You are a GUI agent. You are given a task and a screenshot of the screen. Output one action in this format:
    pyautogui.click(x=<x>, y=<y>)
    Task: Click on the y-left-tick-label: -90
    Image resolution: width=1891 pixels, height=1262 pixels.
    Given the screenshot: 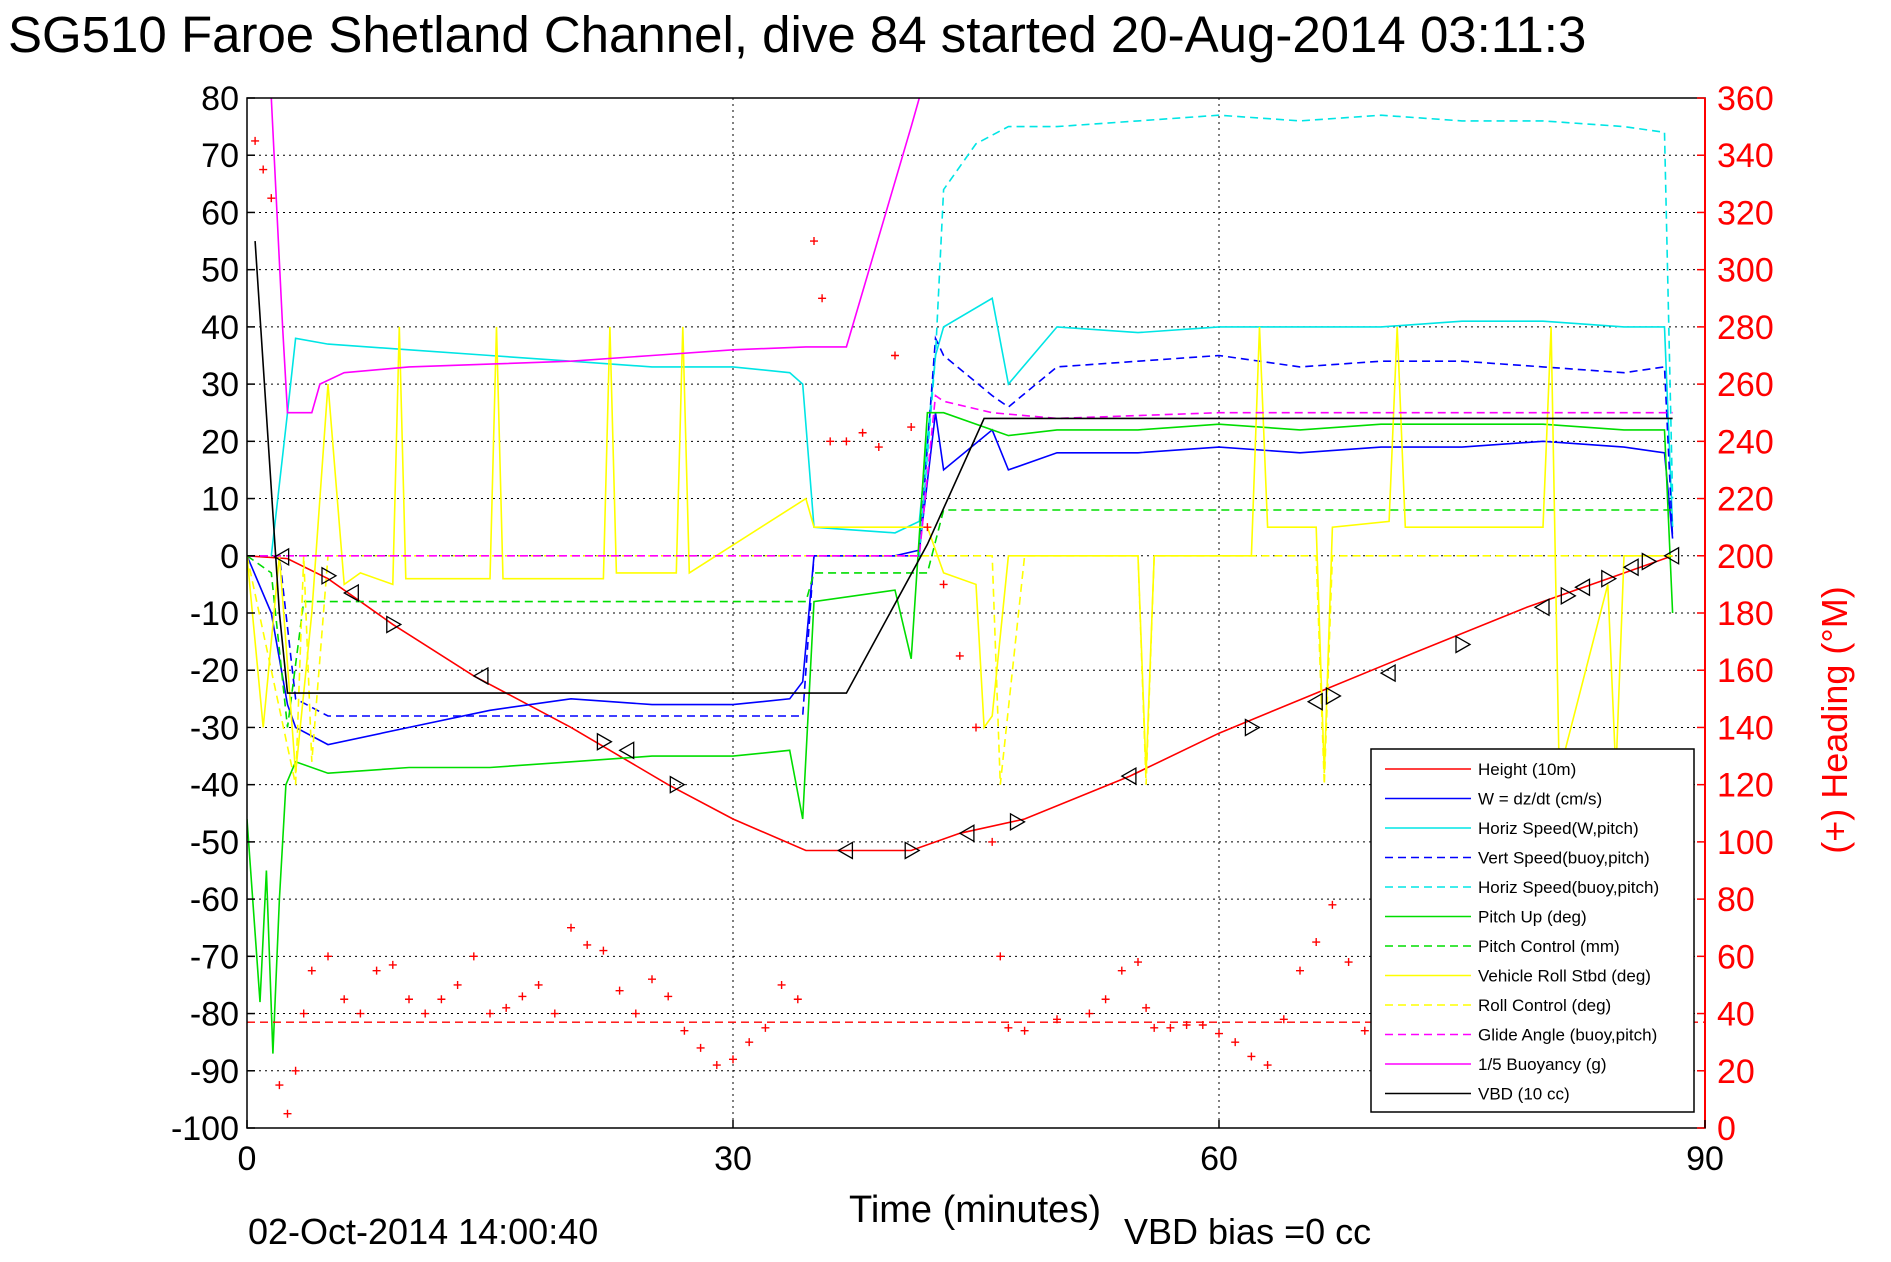 What is the action you would take?
    pyautogui.click(x=214, y=1072)
    